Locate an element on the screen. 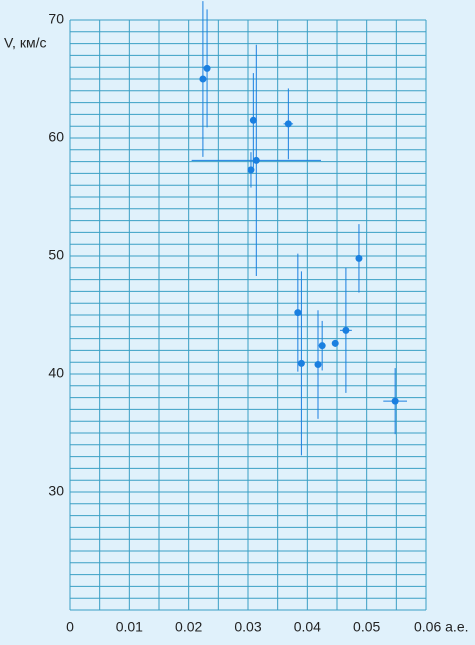 This screenshot has height=645, width=475. x-tick-label: 0.01 is located at coordinates (129, 627).